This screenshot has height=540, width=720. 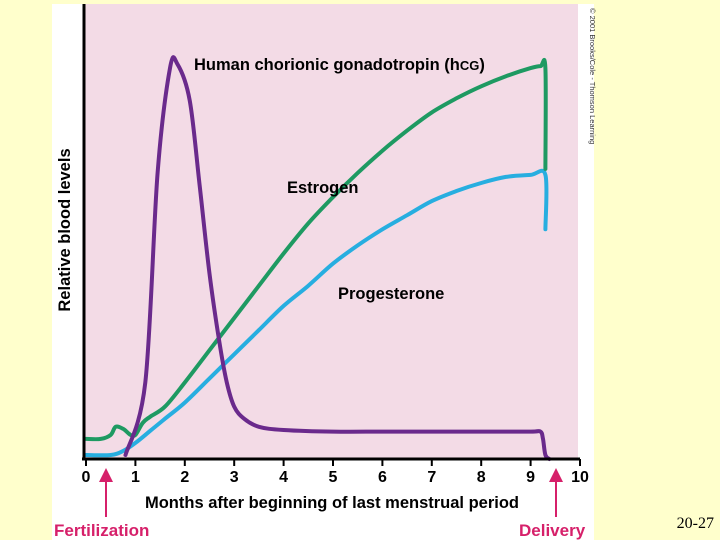 I want to click on fertilization-arrow, so click(x=106, y=492).